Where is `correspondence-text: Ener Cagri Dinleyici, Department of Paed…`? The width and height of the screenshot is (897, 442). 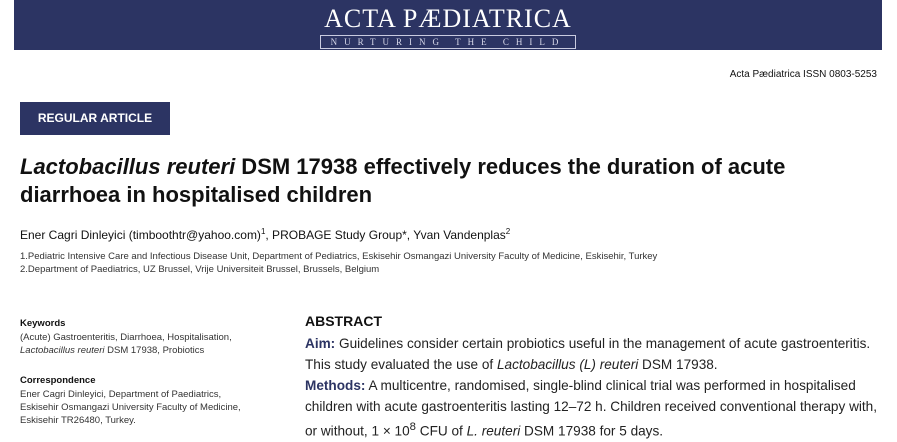
correspondence-text: Ener Cagri Dinleyici, Department of Paed… is located at coordinates (155, 407).